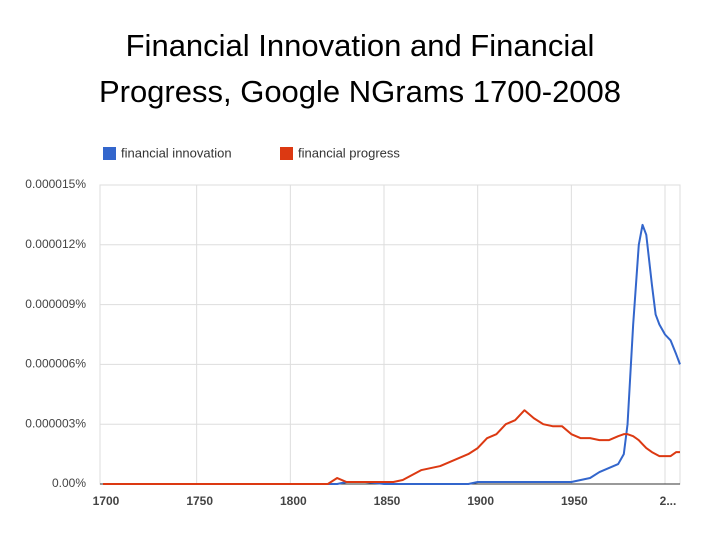  I want to click on y-tick-label: 0.00%, so click(69, 483).